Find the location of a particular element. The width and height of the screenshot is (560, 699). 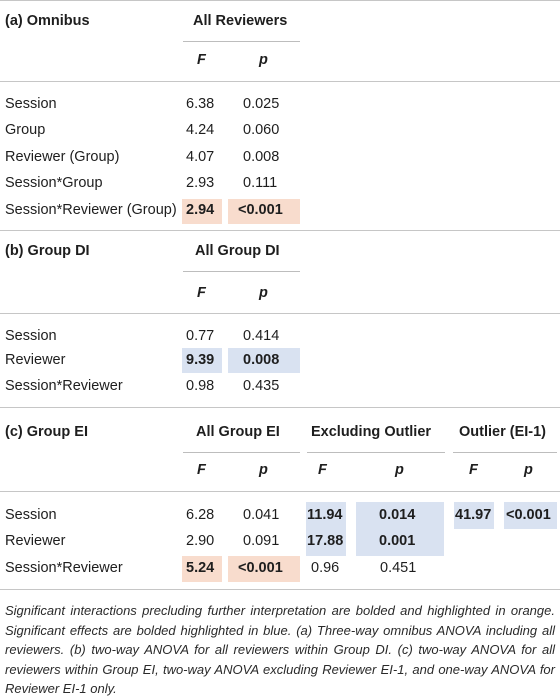

section-b-header-underline is located at coordinates (241, 271).